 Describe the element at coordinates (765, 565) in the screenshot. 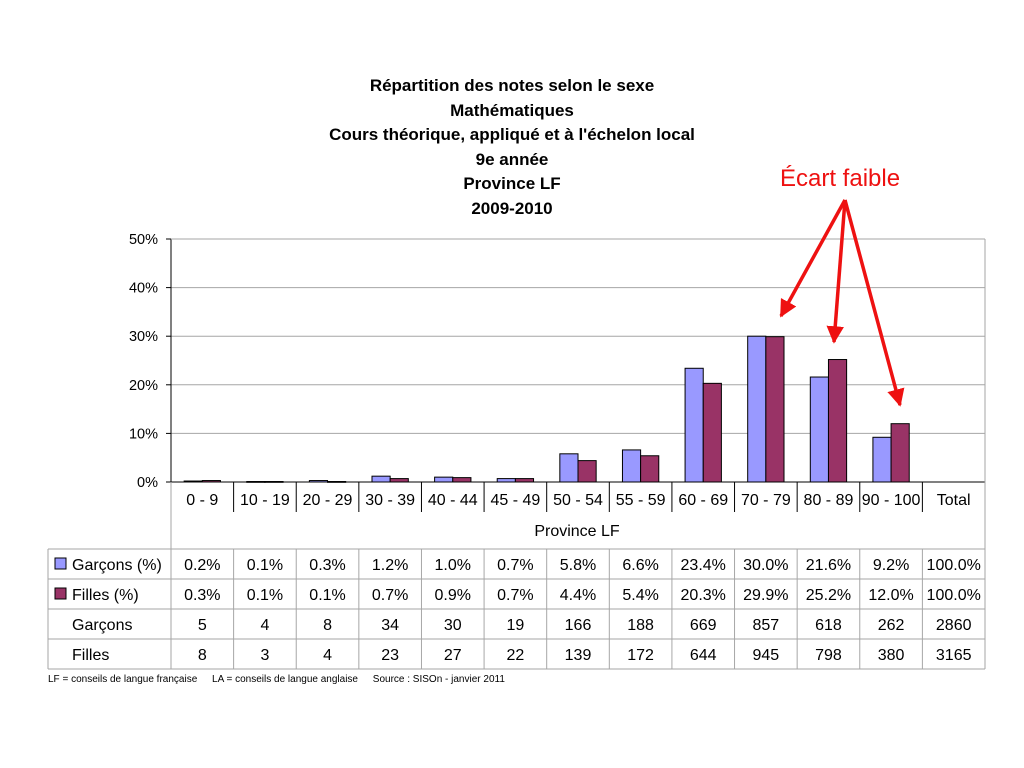

I see `table-cell: 30.0%` at that location.